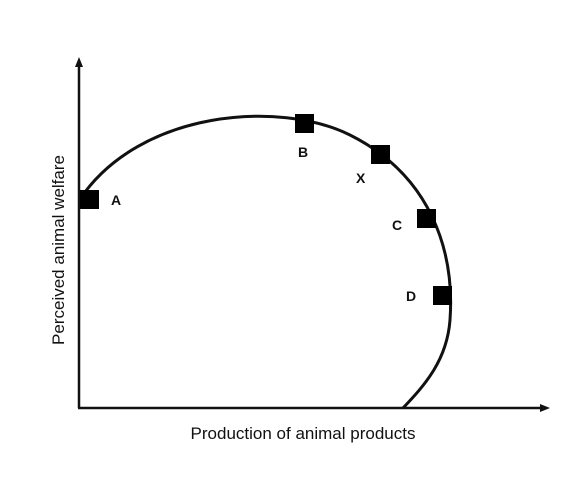  Describe the element at coordinates (380, 154) in the screenshot. I see `point-marker-x` at that location.